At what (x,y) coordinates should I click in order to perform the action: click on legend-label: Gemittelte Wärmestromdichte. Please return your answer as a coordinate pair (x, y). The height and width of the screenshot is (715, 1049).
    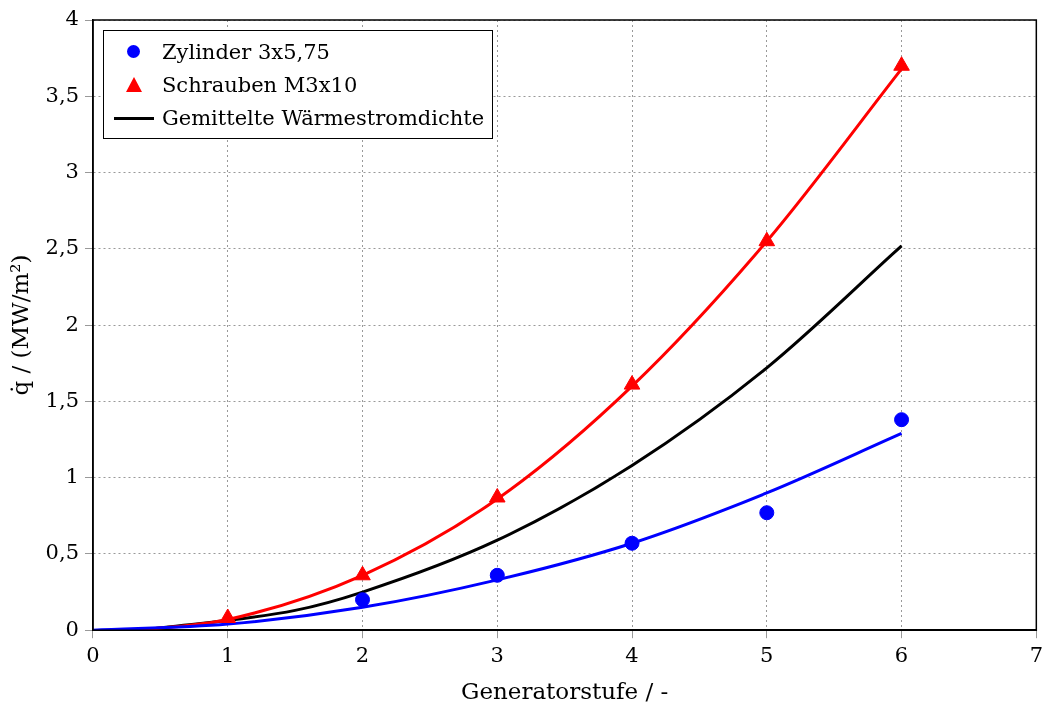
    Looking at the image, I should click on (323, 117).